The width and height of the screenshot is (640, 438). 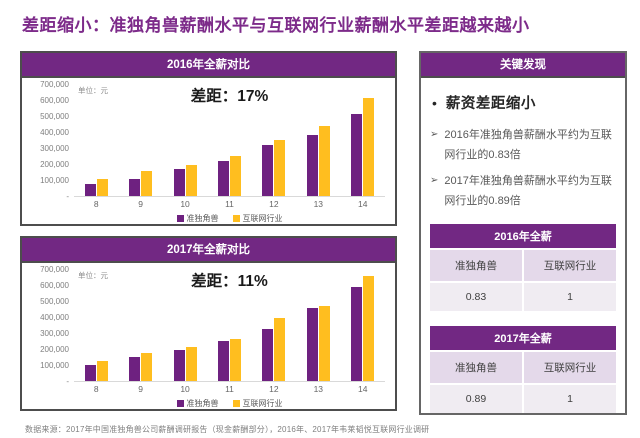 I want to click on value-internet-2017: 1, so click(x=570, y=399).